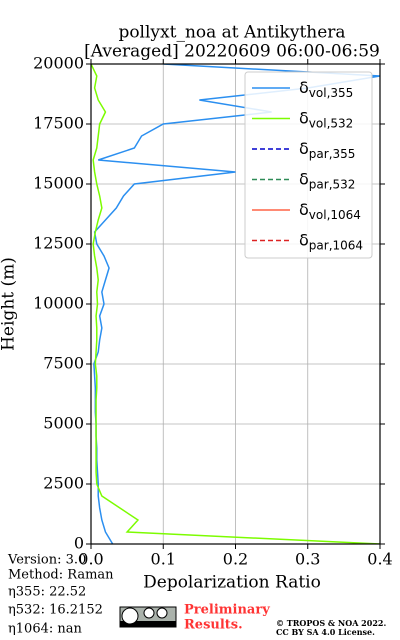  What do you see at coordinates (232, 583) in the screenshot?
I see `x-axis-label: Depolarization Ratio` at bounding box center [232, 583].